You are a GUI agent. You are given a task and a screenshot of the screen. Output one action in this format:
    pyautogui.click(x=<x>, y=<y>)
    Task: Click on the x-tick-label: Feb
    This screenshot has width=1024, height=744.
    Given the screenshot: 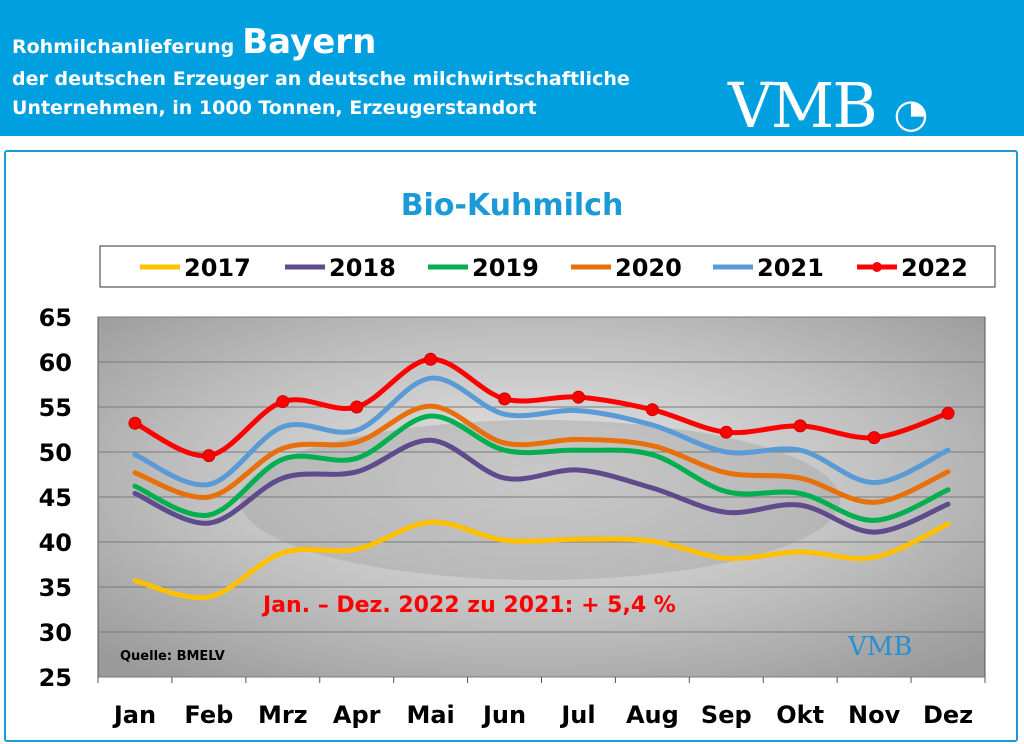 What is the action you would take?
    pyautogui.click(x=208, y=715)
    